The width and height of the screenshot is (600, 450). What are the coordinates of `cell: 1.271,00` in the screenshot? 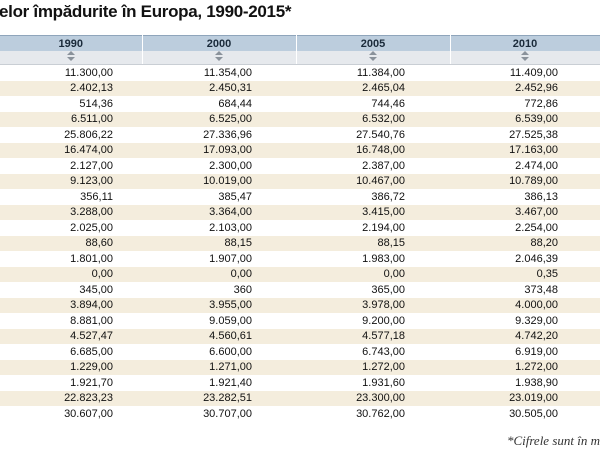 It's located at (219, 367).